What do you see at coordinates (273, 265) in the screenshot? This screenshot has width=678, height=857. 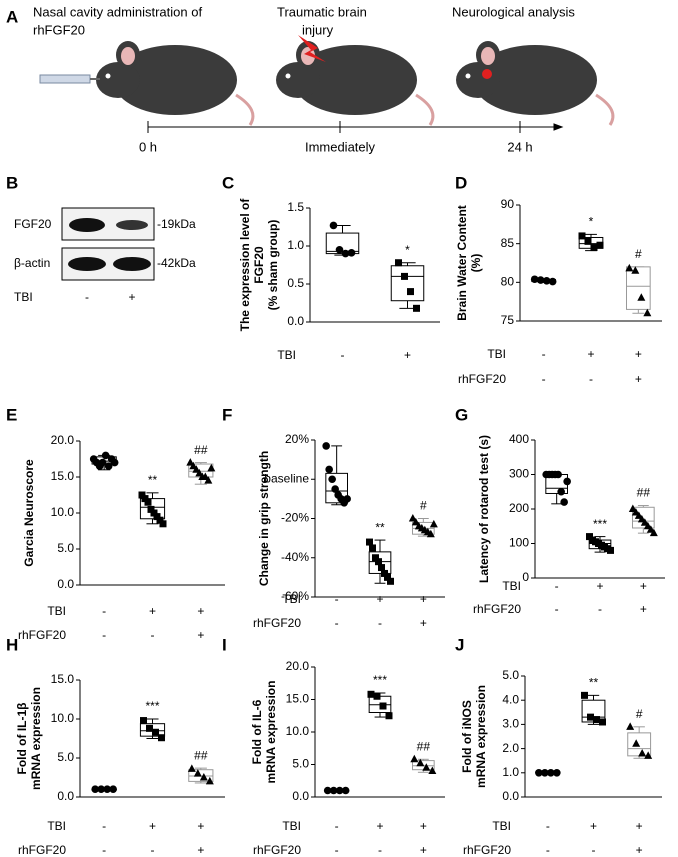 I see `y-axis-label: (% sham group)` at bounding box center [273, 265].